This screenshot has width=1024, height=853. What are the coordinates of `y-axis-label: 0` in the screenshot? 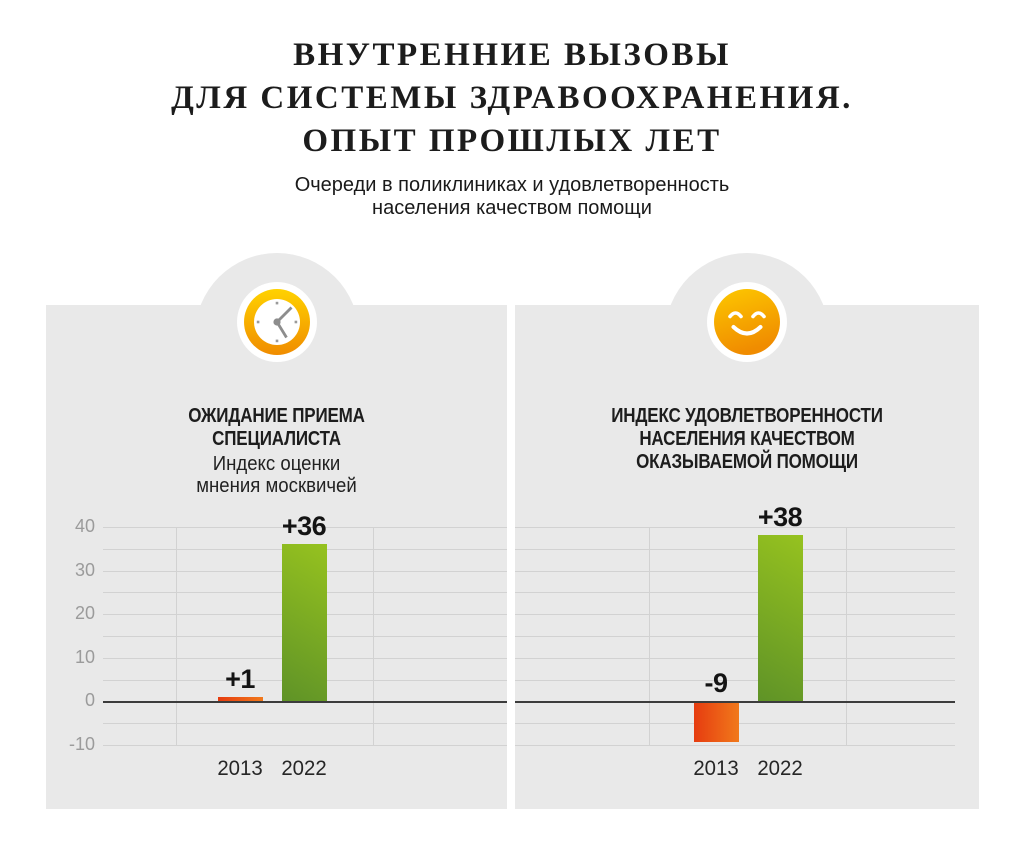 It's located at (89, 700).